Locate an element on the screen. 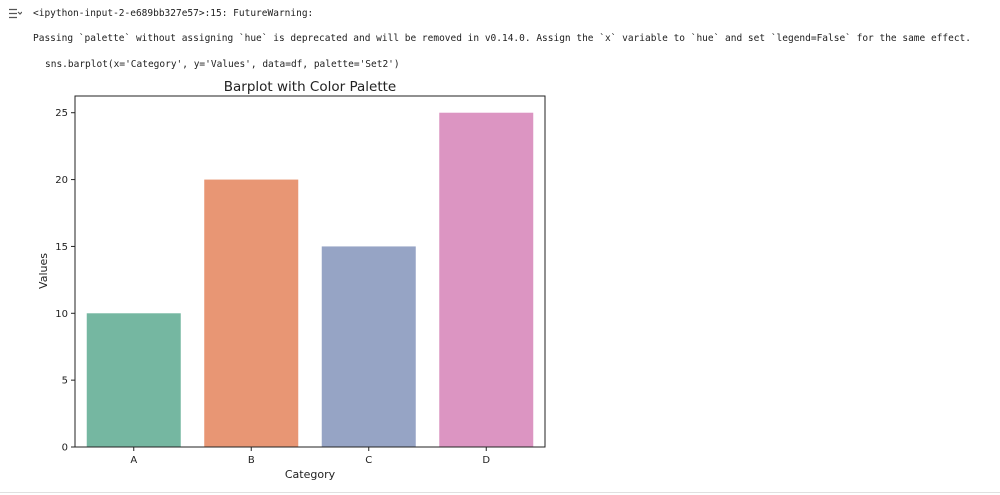  y-tick-label: 5 is located at coordinates (65, 381).